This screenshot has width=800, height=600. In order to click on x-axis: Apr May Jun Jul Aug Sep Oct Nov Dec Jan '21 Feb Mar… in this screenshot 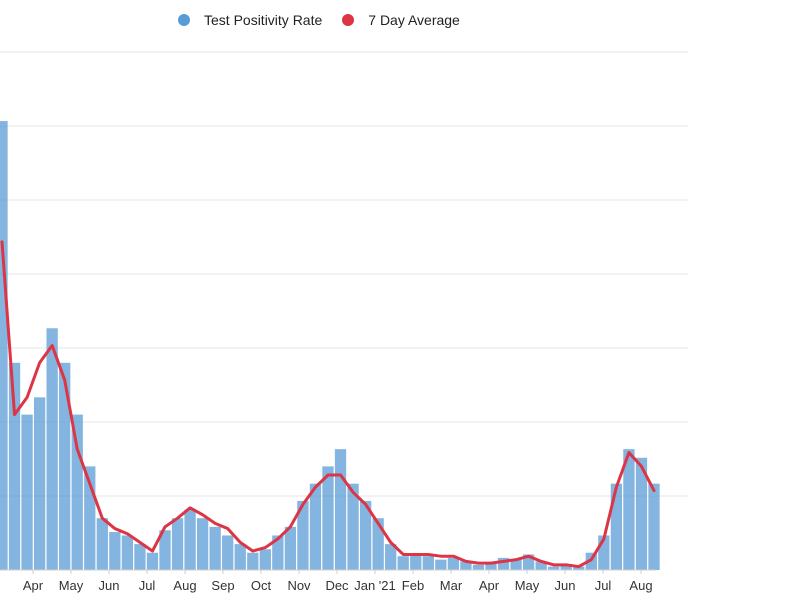, I will do `click(328, 581)`.